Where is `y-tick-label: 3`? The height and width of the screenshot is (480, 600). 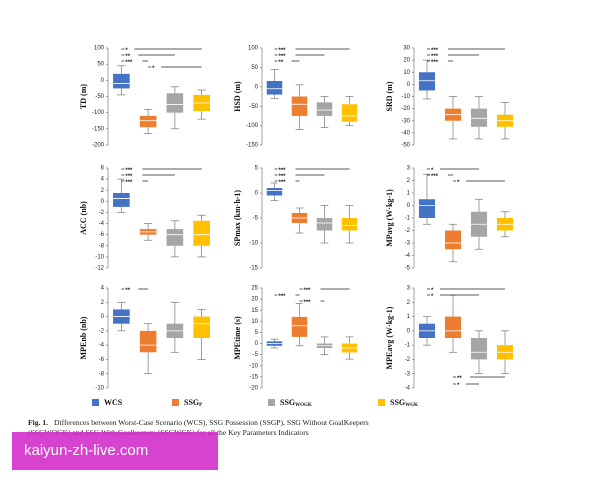 y-tick-label: 3 is located at coordinates (409, 289).